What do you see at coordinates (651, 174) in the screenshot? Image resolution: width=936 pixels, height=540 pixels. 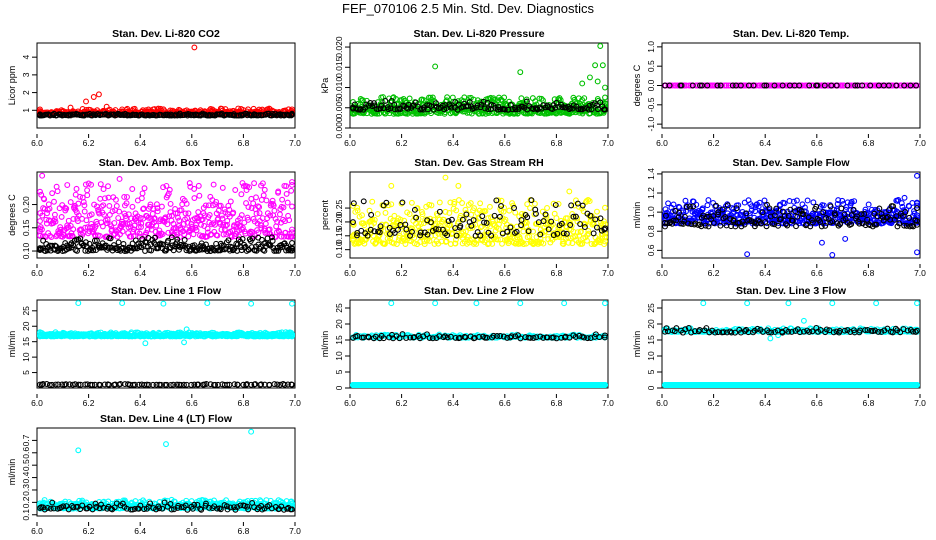 I see `y-tick-label: 1.4` at bounding box center [651, 174].